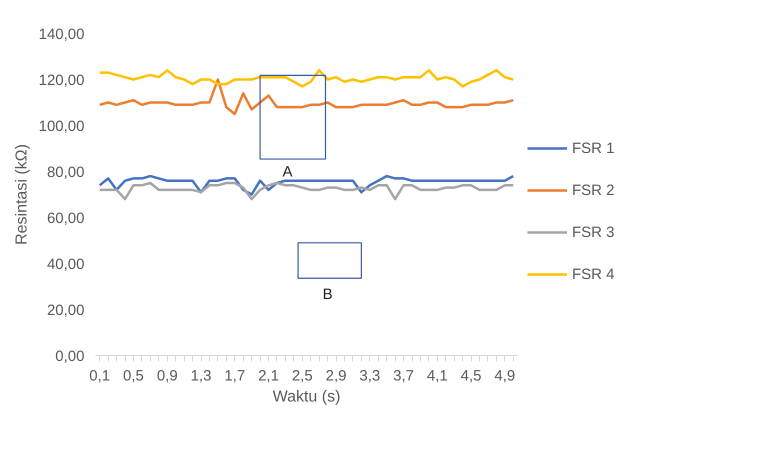  I want to click on legend-label: FSR 3, so click(593, 232).